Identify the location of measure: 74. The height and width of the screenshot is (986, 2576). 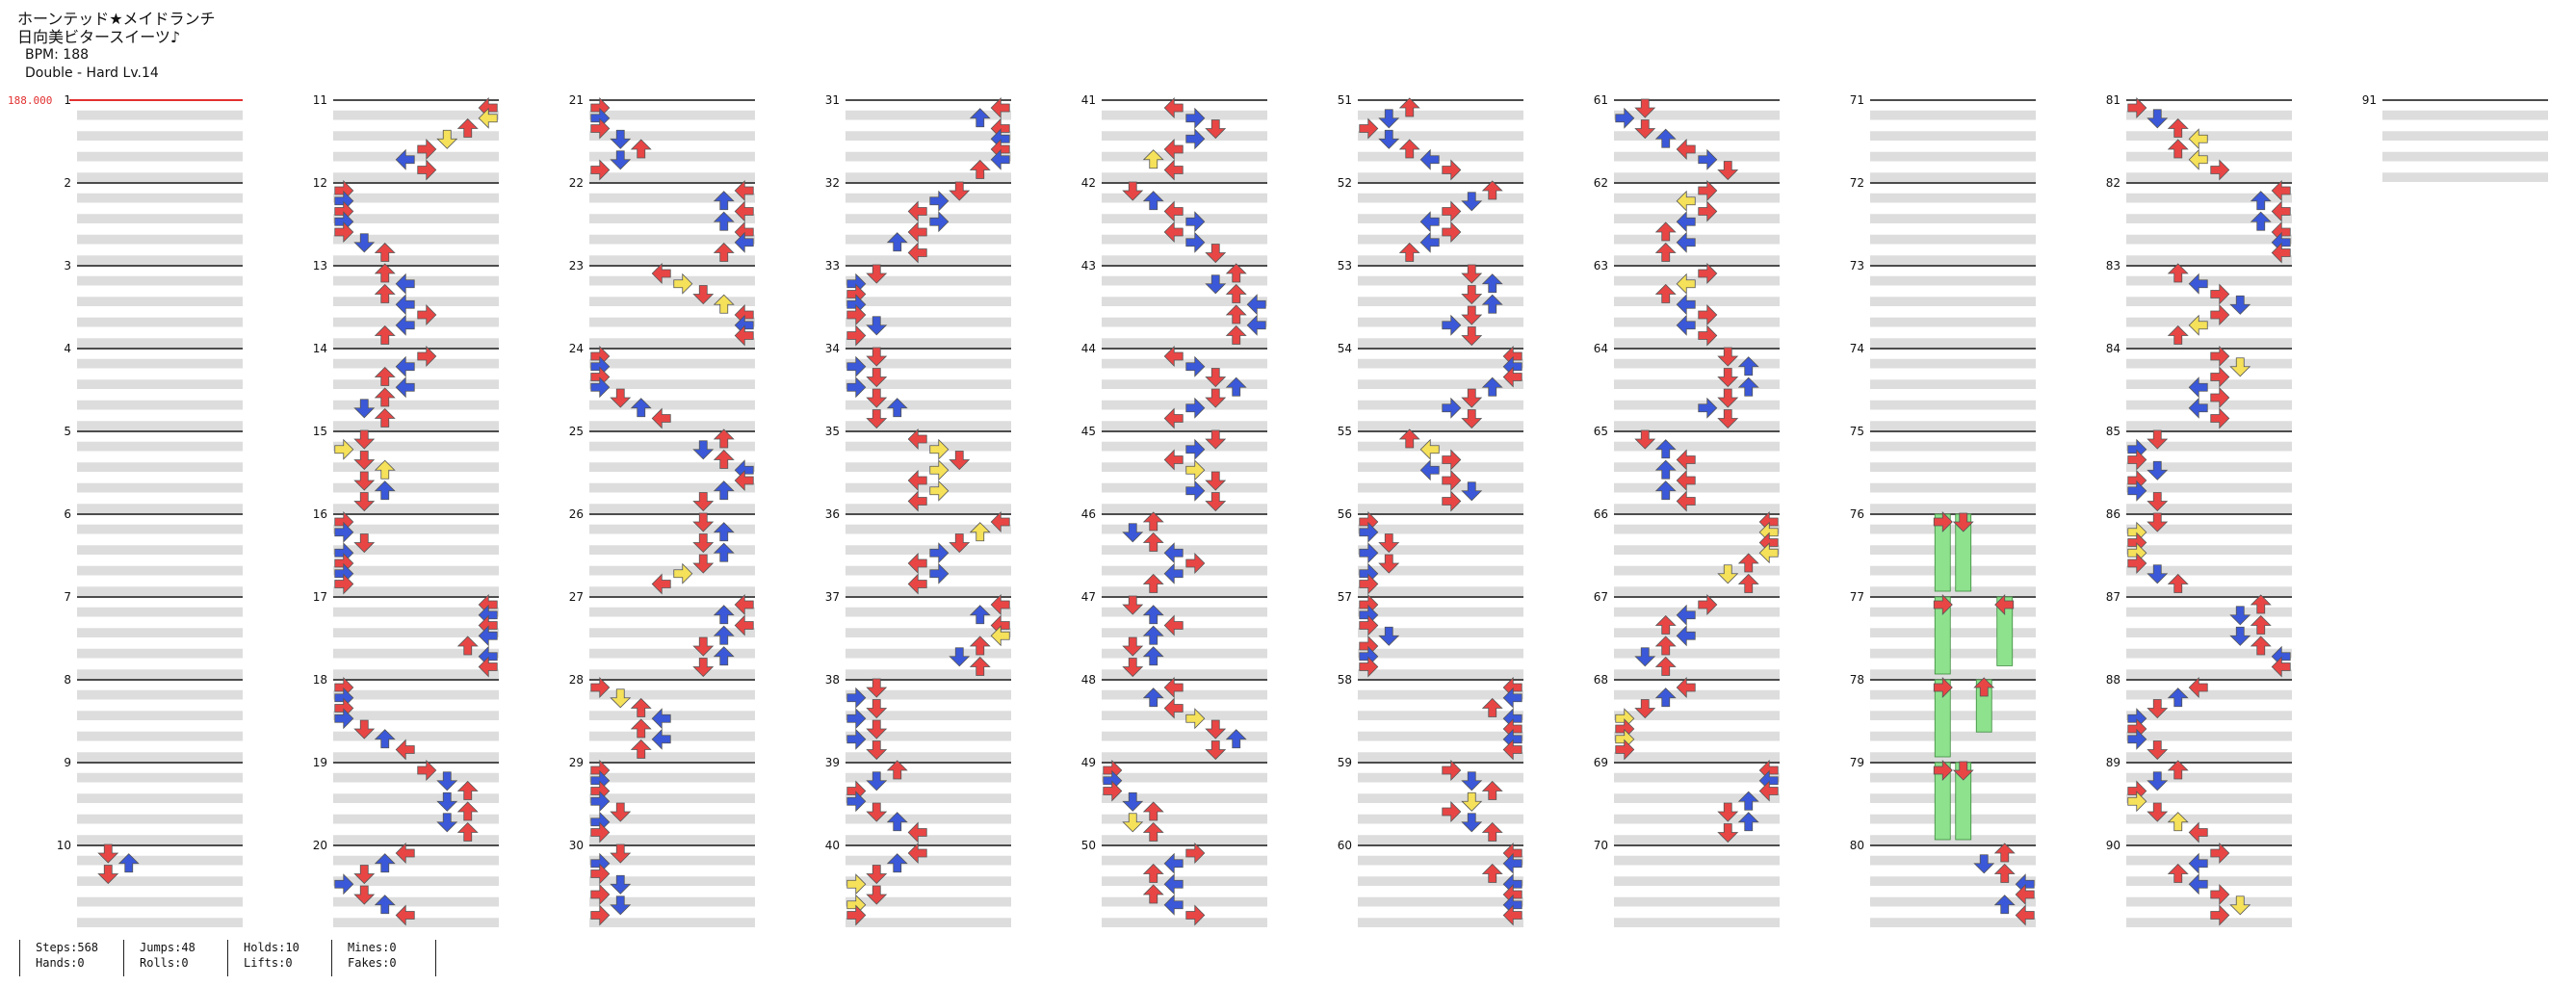
(1943, 386).